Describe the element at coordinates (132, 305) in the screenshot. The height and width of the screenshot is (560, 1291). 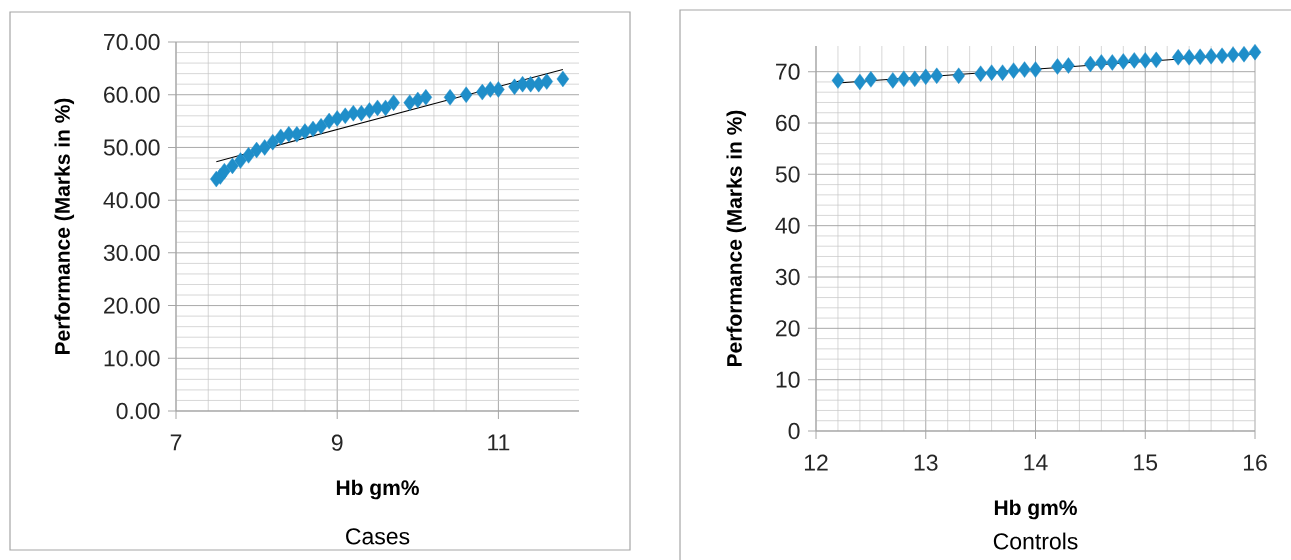
I see `y-tick-label: 20.00` at that location.